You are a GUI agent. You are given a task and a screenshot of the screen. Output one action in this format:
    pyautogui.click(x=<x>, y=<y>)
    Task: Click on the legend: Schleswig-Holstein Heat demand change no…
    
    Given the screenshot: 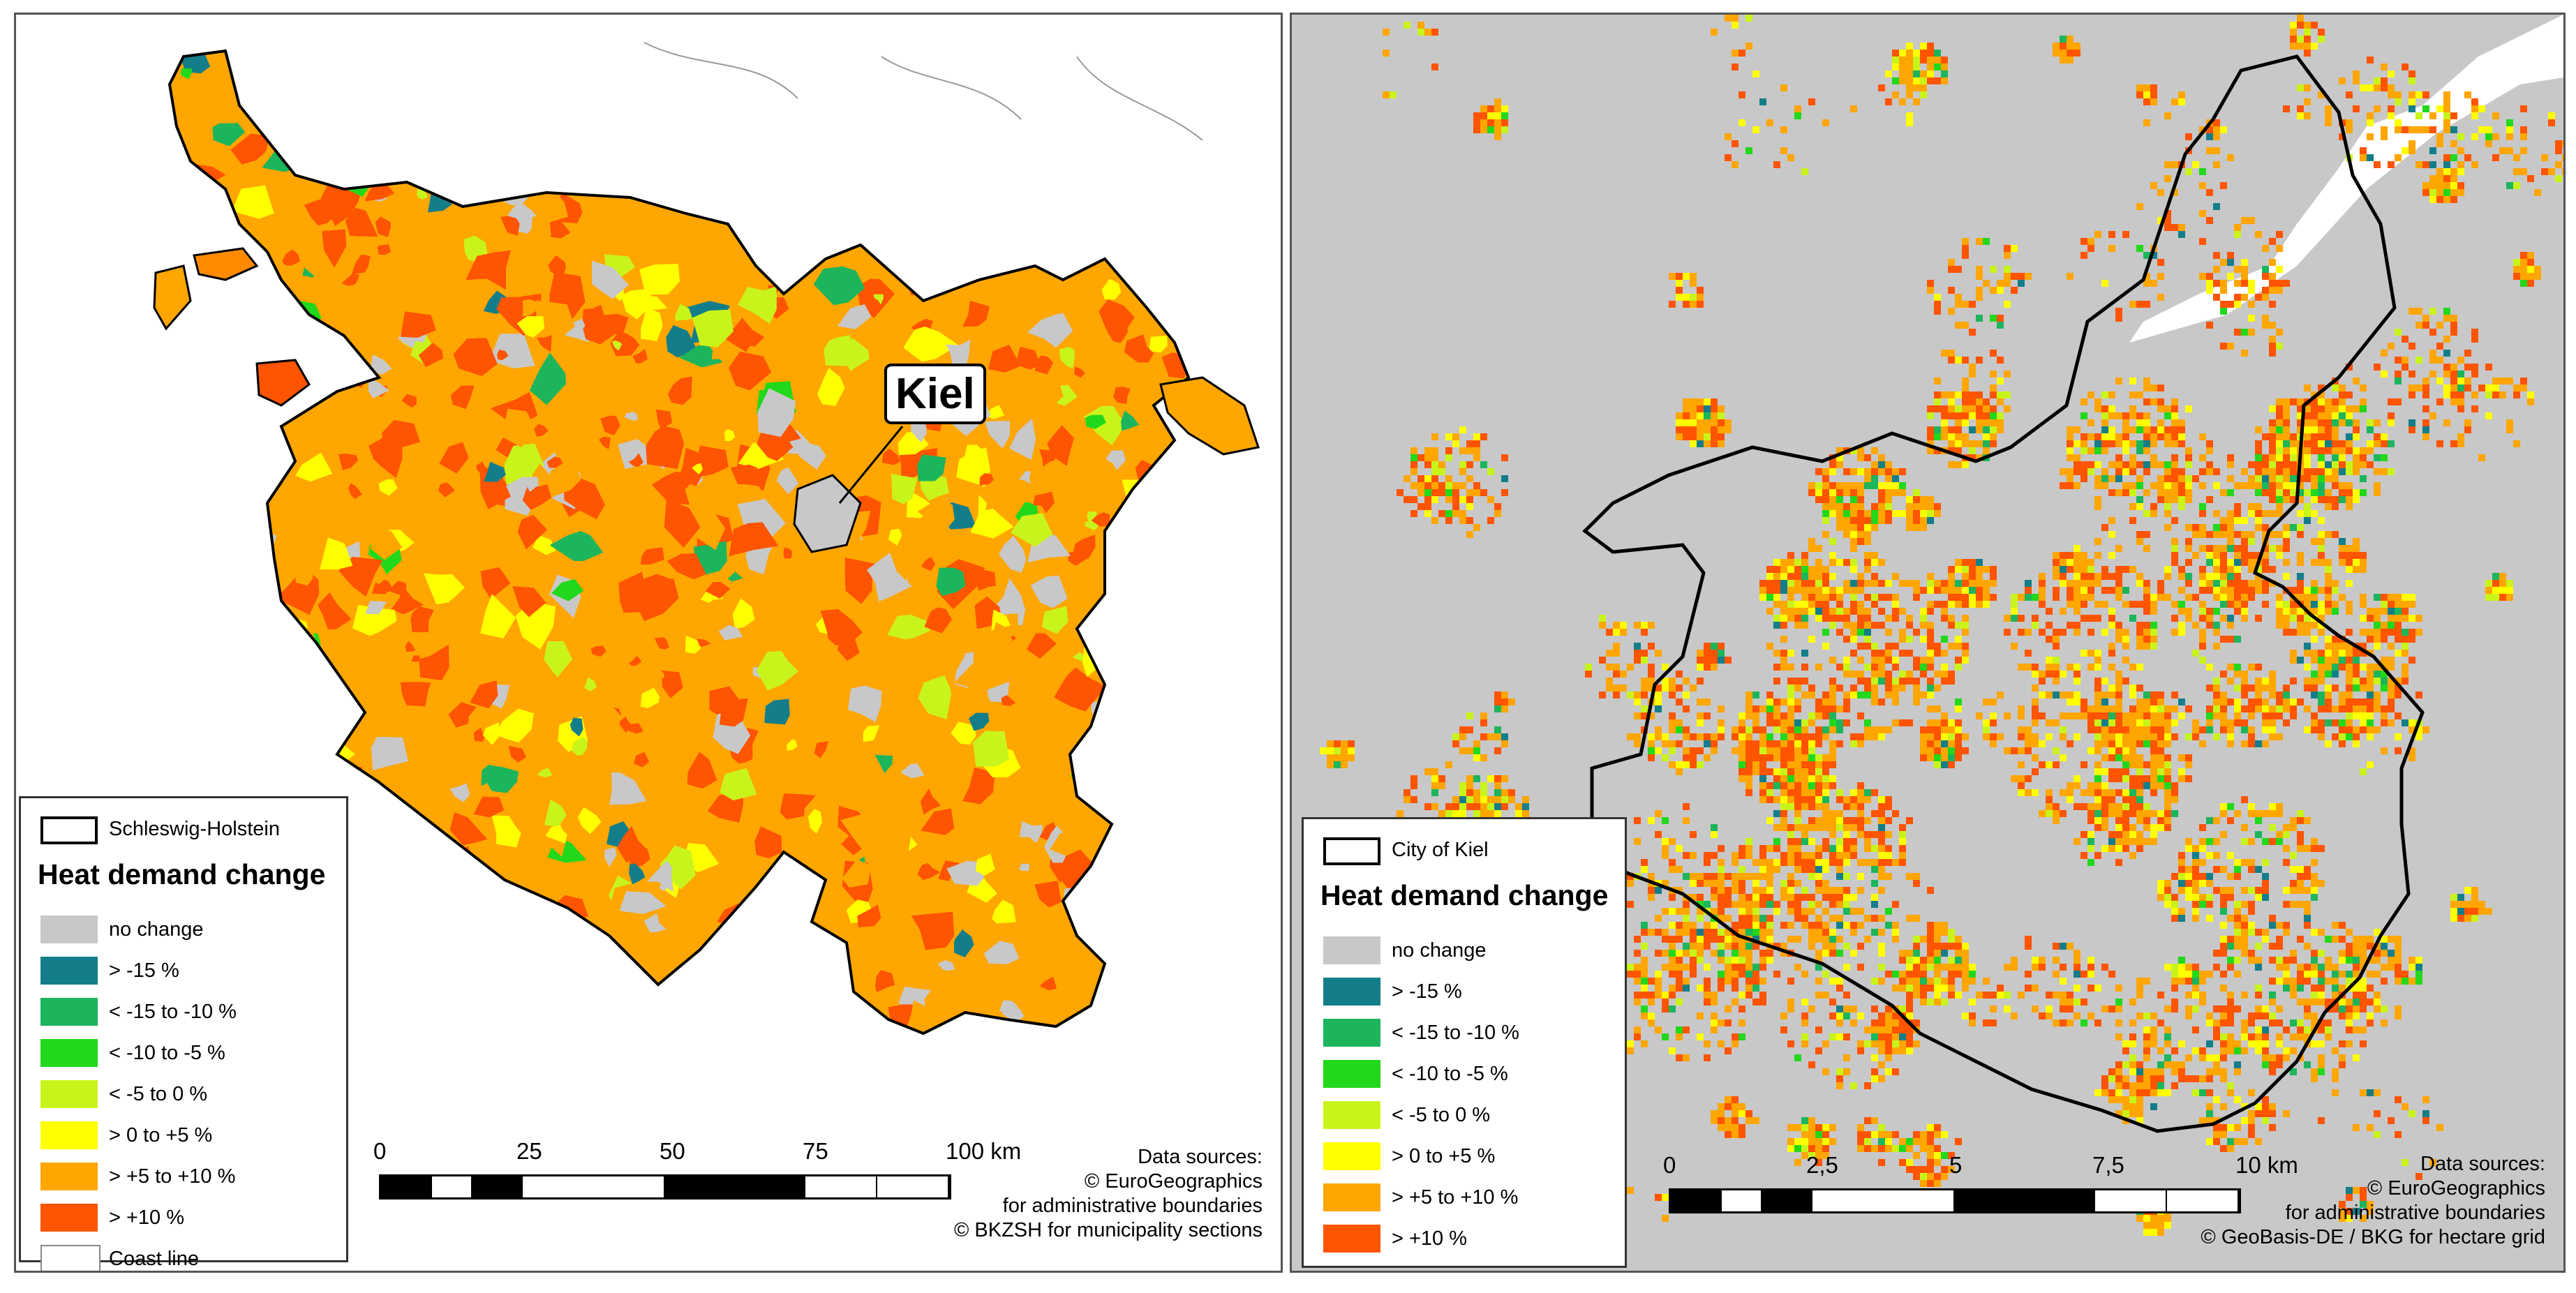 What is the action you would take?
    pyautogui.click(x=184, y=1033)
    